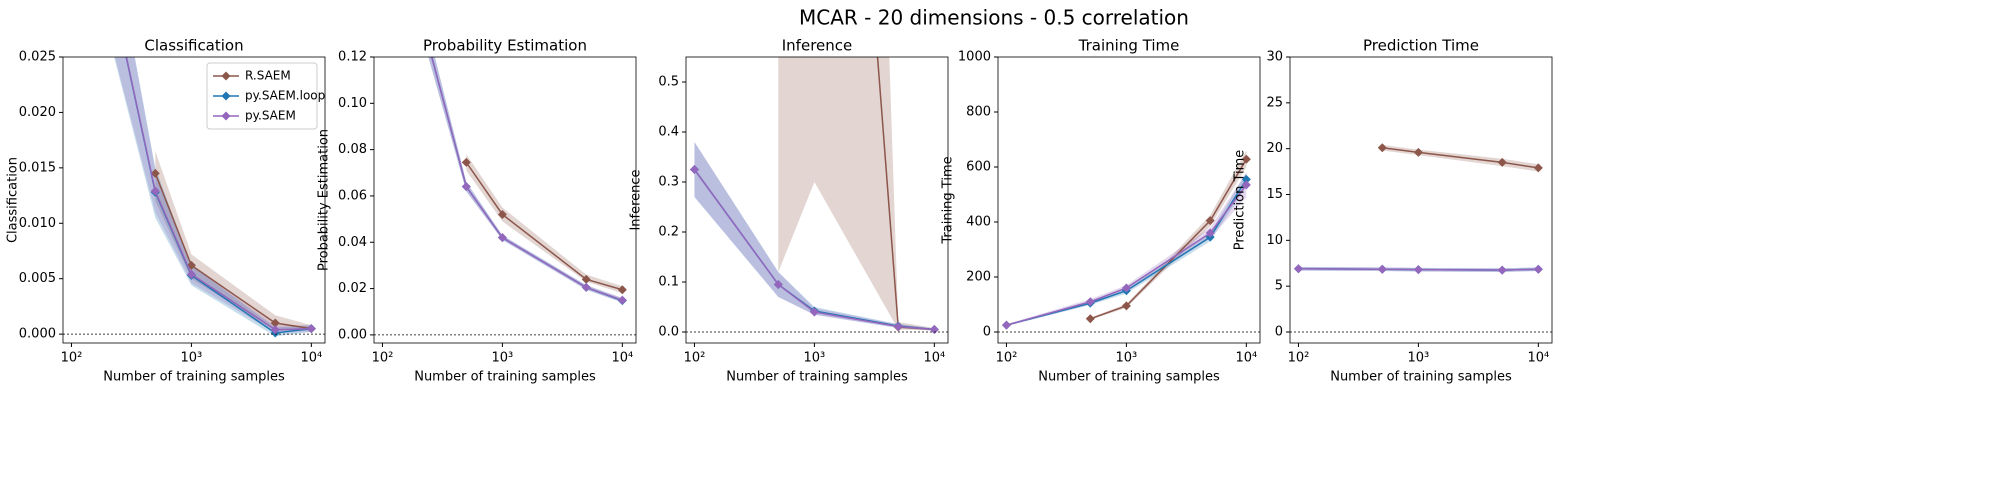 This screenshot has height=498, width=1989. Describe the element at coordinates (978, 167) in the screenshot. I see `y-tick-label: 600` at that location.